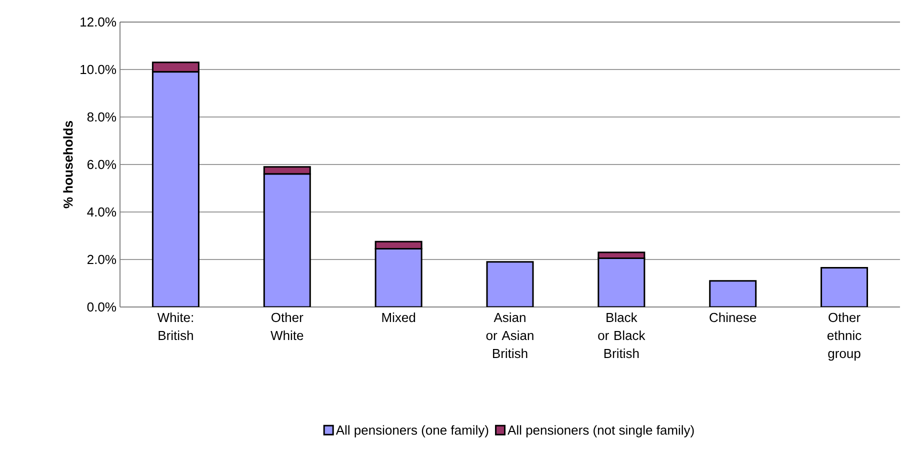 This screenshot has width=916, height=461. Describe the element at coordinates (733, 317) in the screenshot. I see `x-tick-label: Chinese` at that location.